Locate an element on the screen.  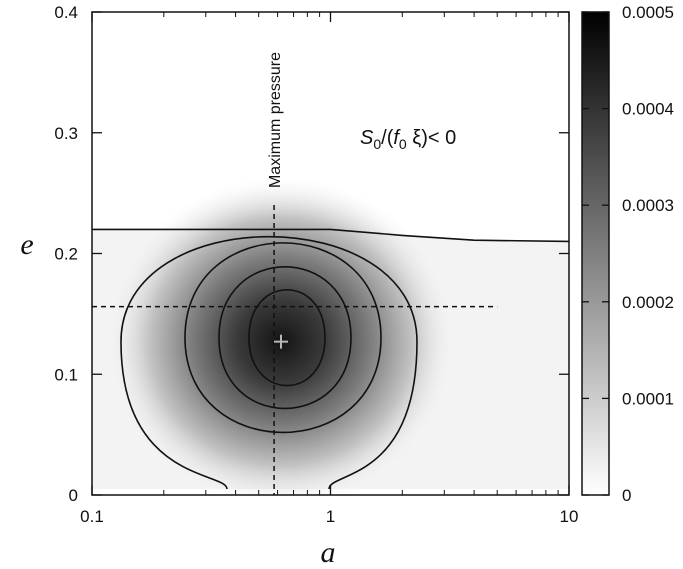
y-tick-label: 0.4 is located at coordinates (66, 12).